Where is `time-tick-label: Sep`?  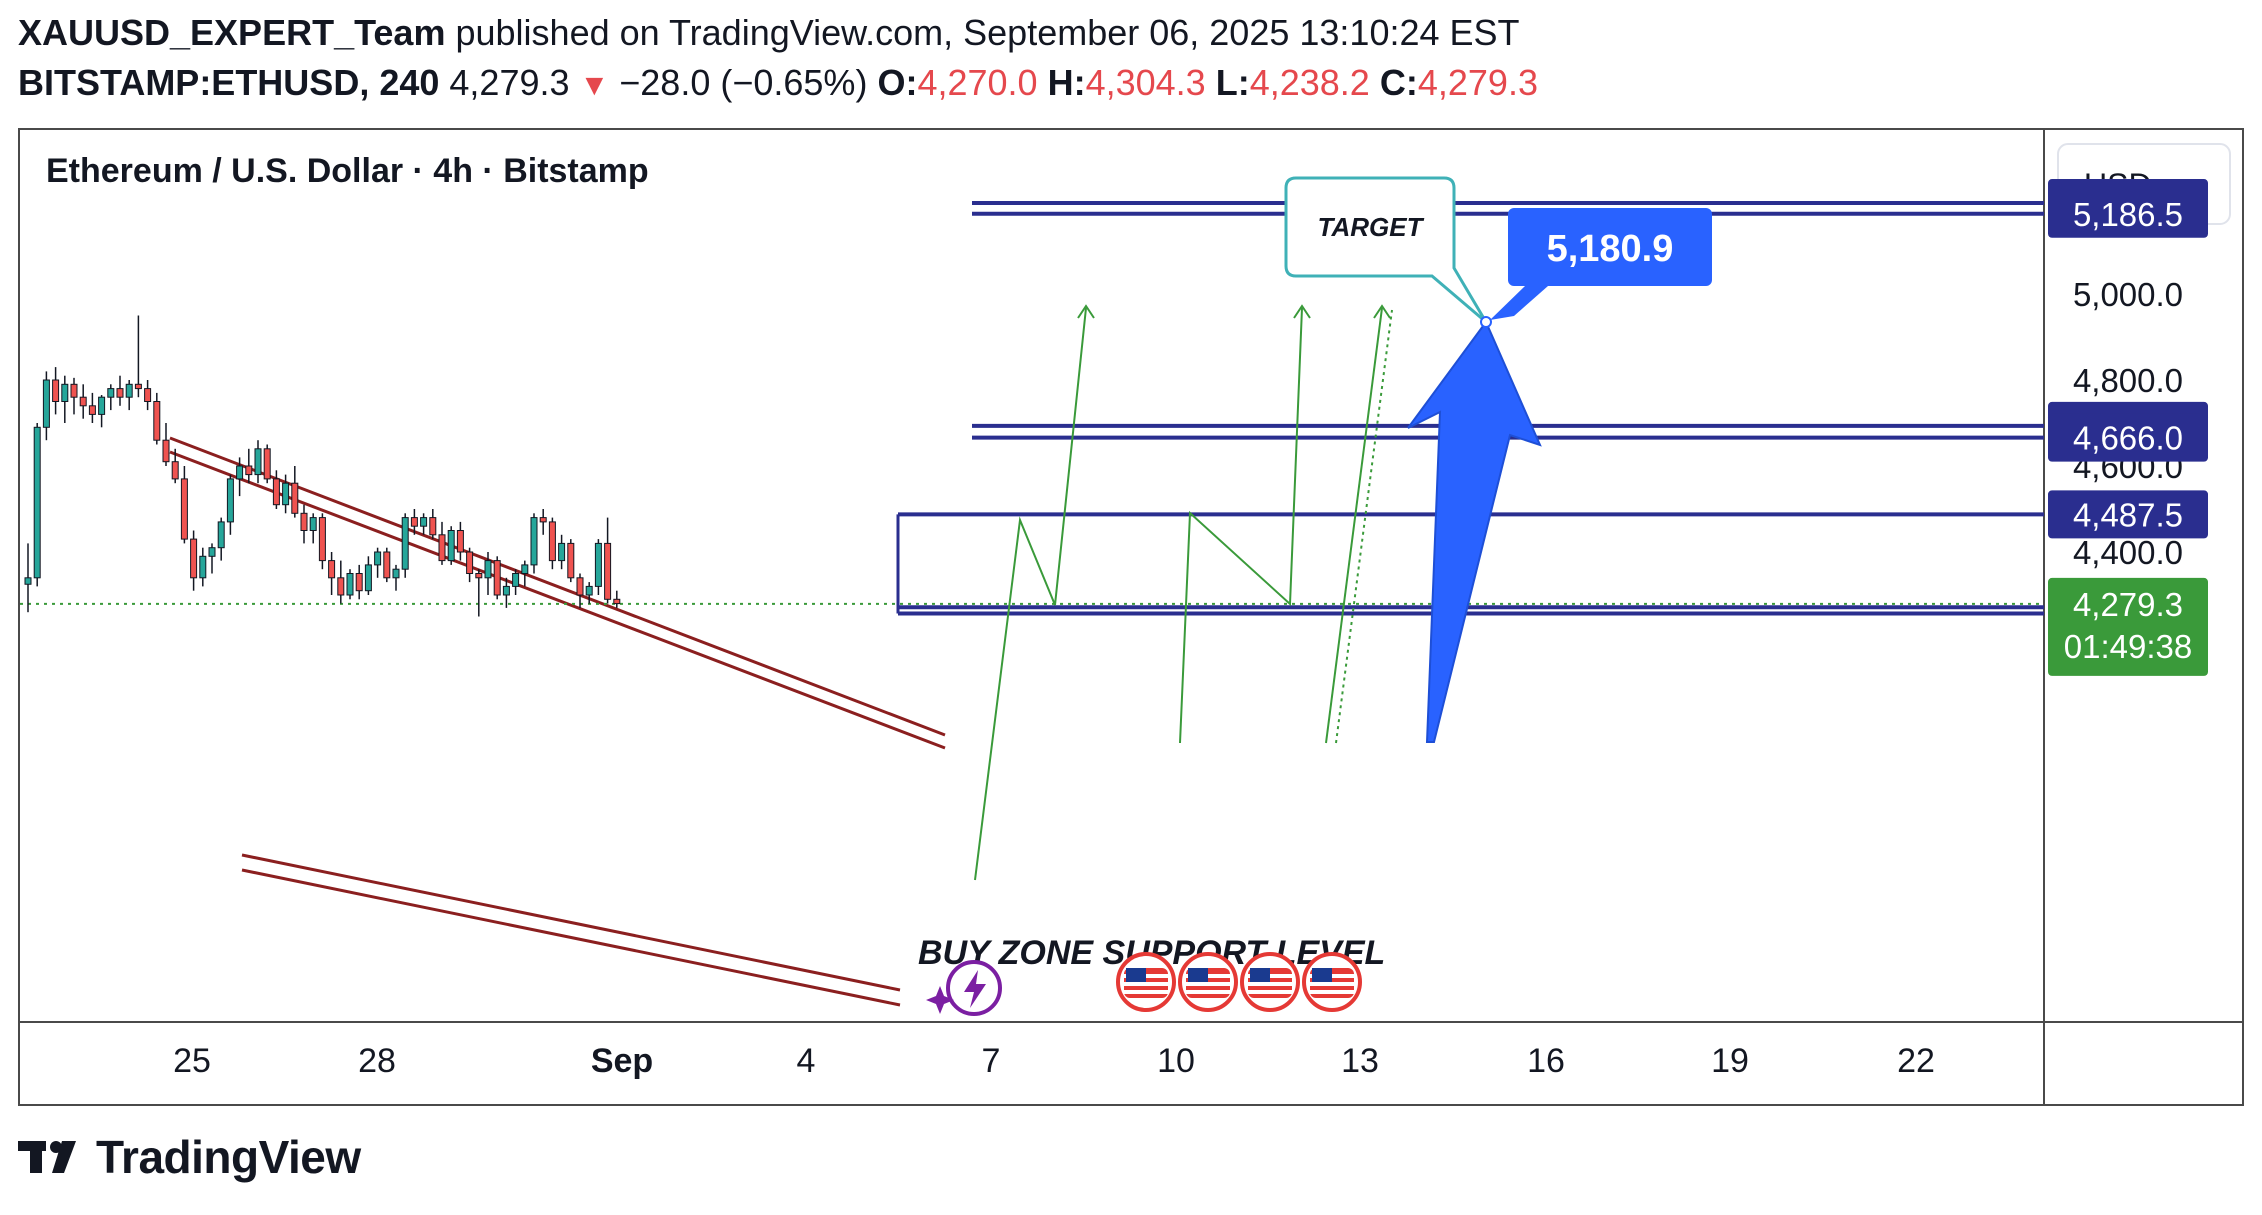 time-tick-label: Sep is located at coordinates (622, 1061).